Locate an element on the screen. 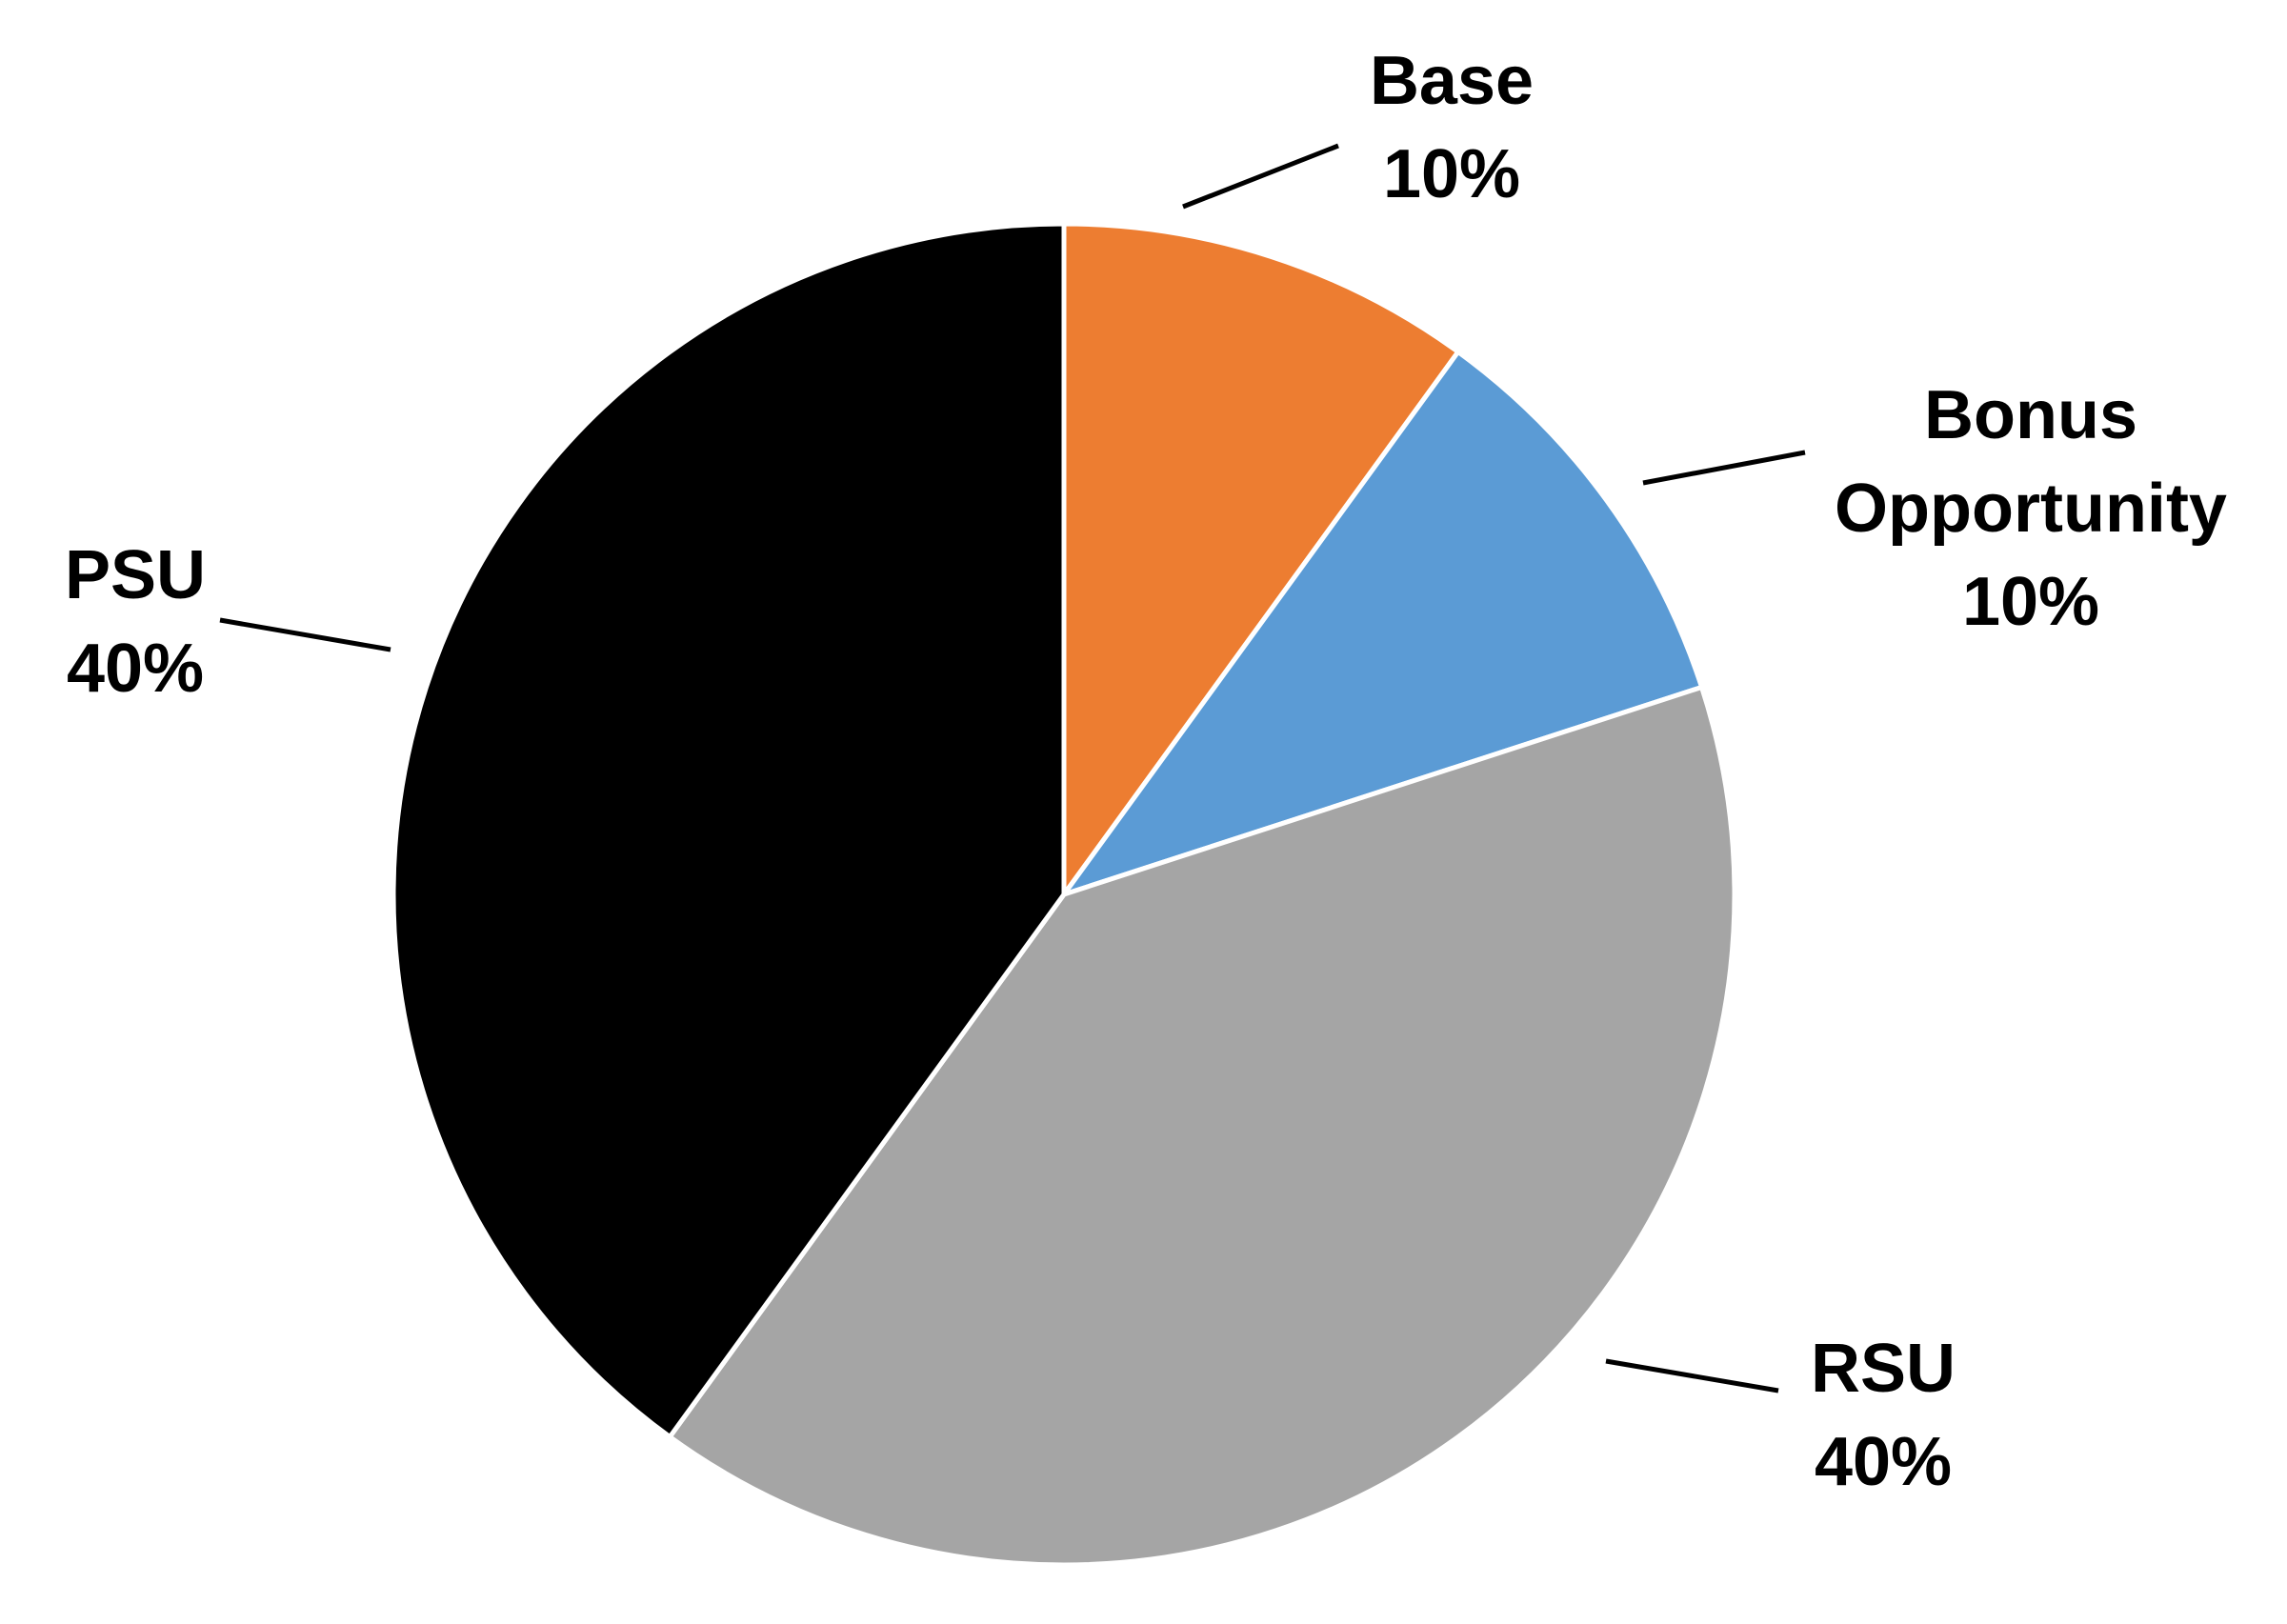 Image resolution: width=2287 pixels, height=1624 pixels. category-label: Base is located at coordinates (1452, 81).